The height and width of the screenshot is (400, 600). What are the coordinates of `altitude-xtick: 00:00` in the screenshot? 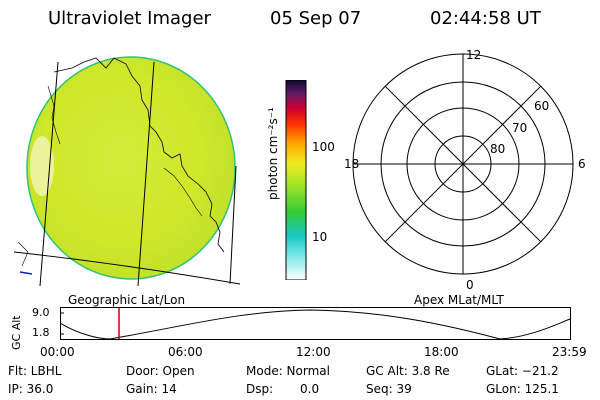 It's located at (57, 352).